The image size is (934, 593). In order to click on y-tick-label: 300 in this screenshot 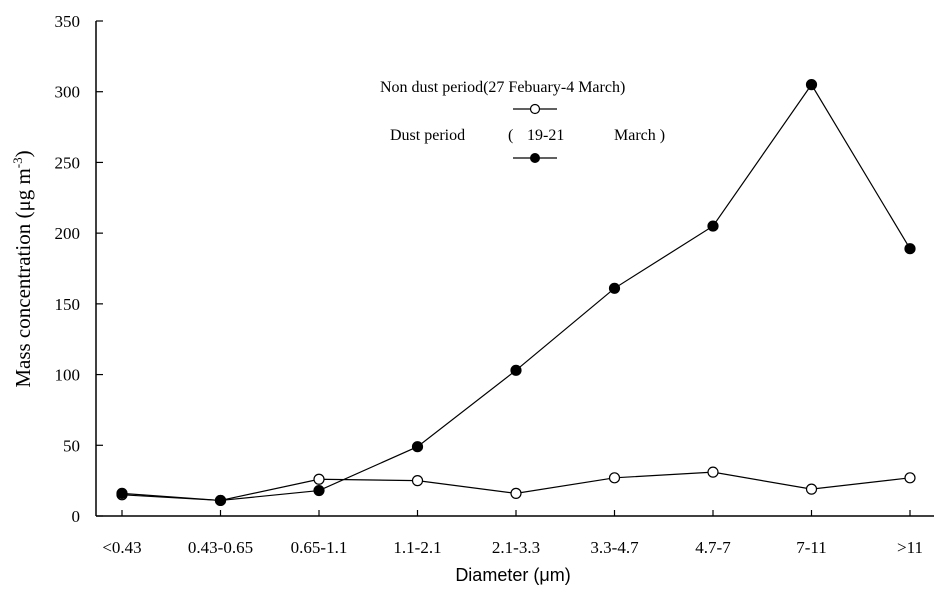, I will do `click(68, 92)`.